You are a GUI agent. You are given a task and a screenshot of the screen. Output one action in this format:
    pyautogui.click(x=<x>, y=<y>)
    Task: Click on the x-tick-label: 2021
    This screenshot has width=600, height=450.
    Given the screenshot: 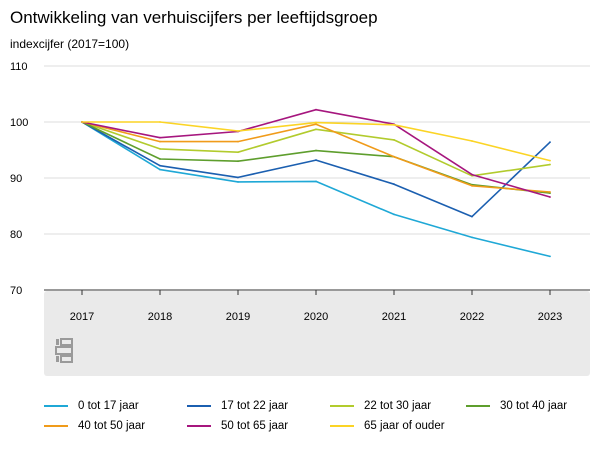 What is the action you would take?
    pyautogui.click(x=394, y=317)
    